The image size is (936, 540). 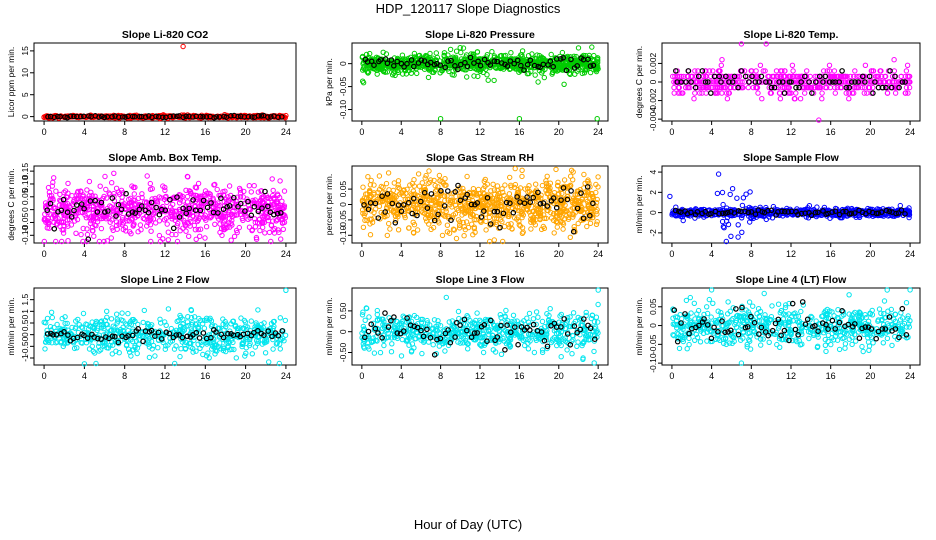 I want to click on y-axis-label: Licor ppm per min., so click(x=11, y=82).